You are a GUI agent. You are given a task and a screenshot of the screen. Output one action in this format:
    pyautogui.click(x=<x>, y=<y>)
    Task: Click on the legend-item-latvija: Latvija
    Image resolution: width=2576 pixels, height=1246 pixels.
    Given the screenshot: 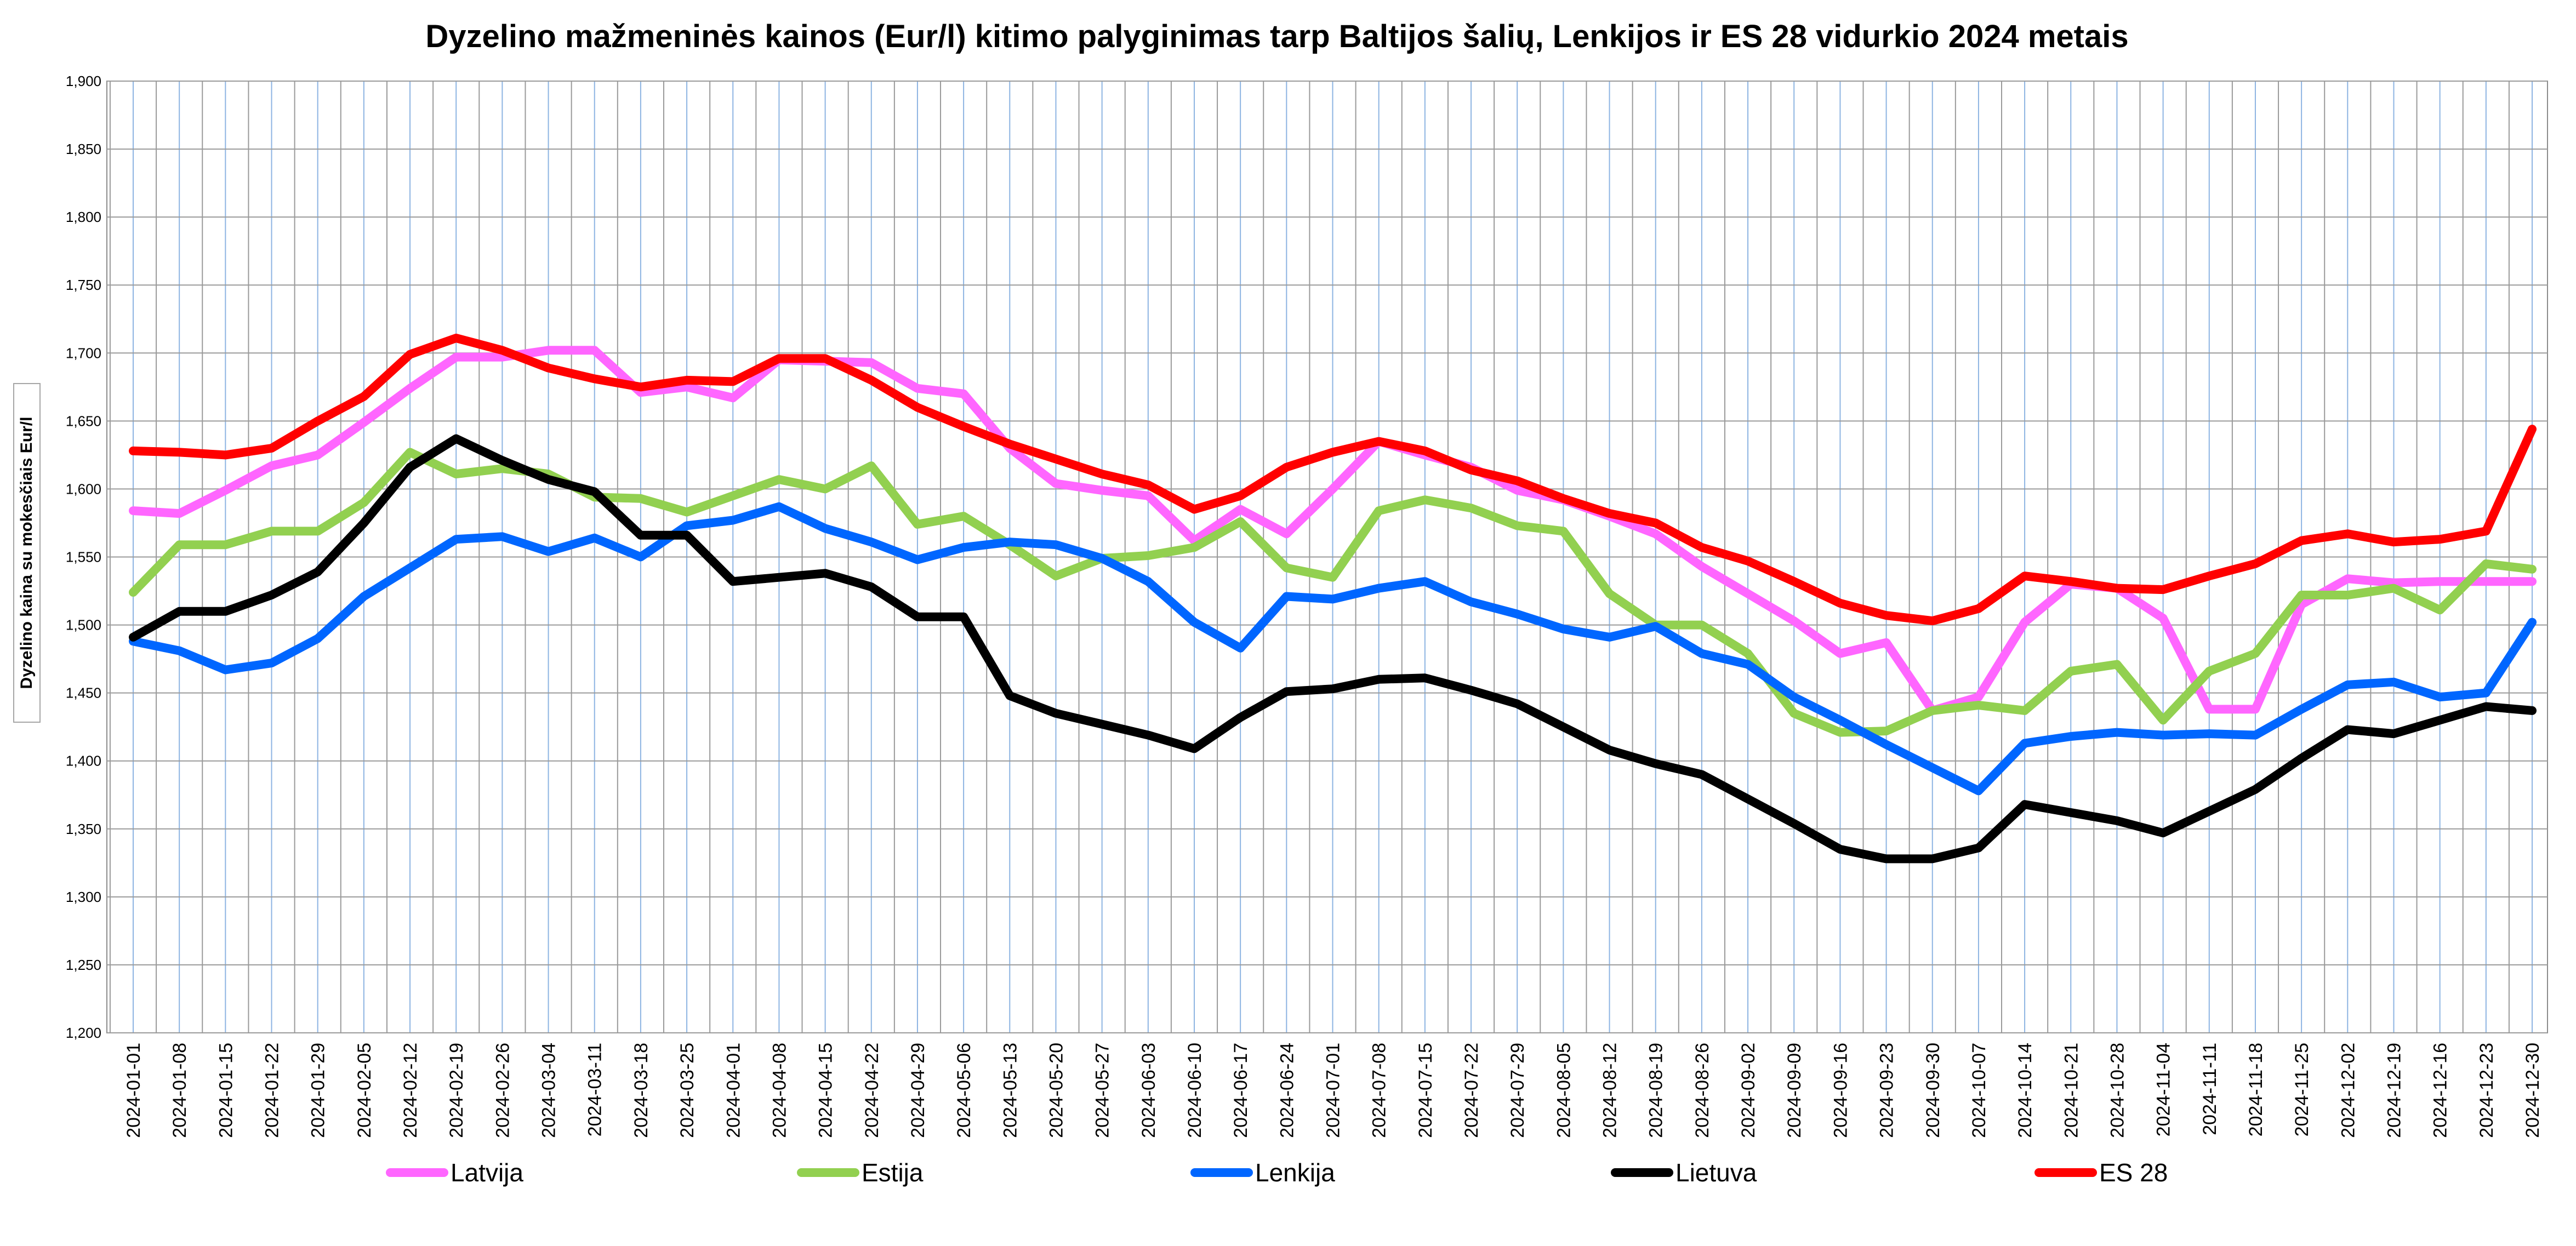 What is the action you would take?
    pyautogui.click(x=454, y=1172)
    